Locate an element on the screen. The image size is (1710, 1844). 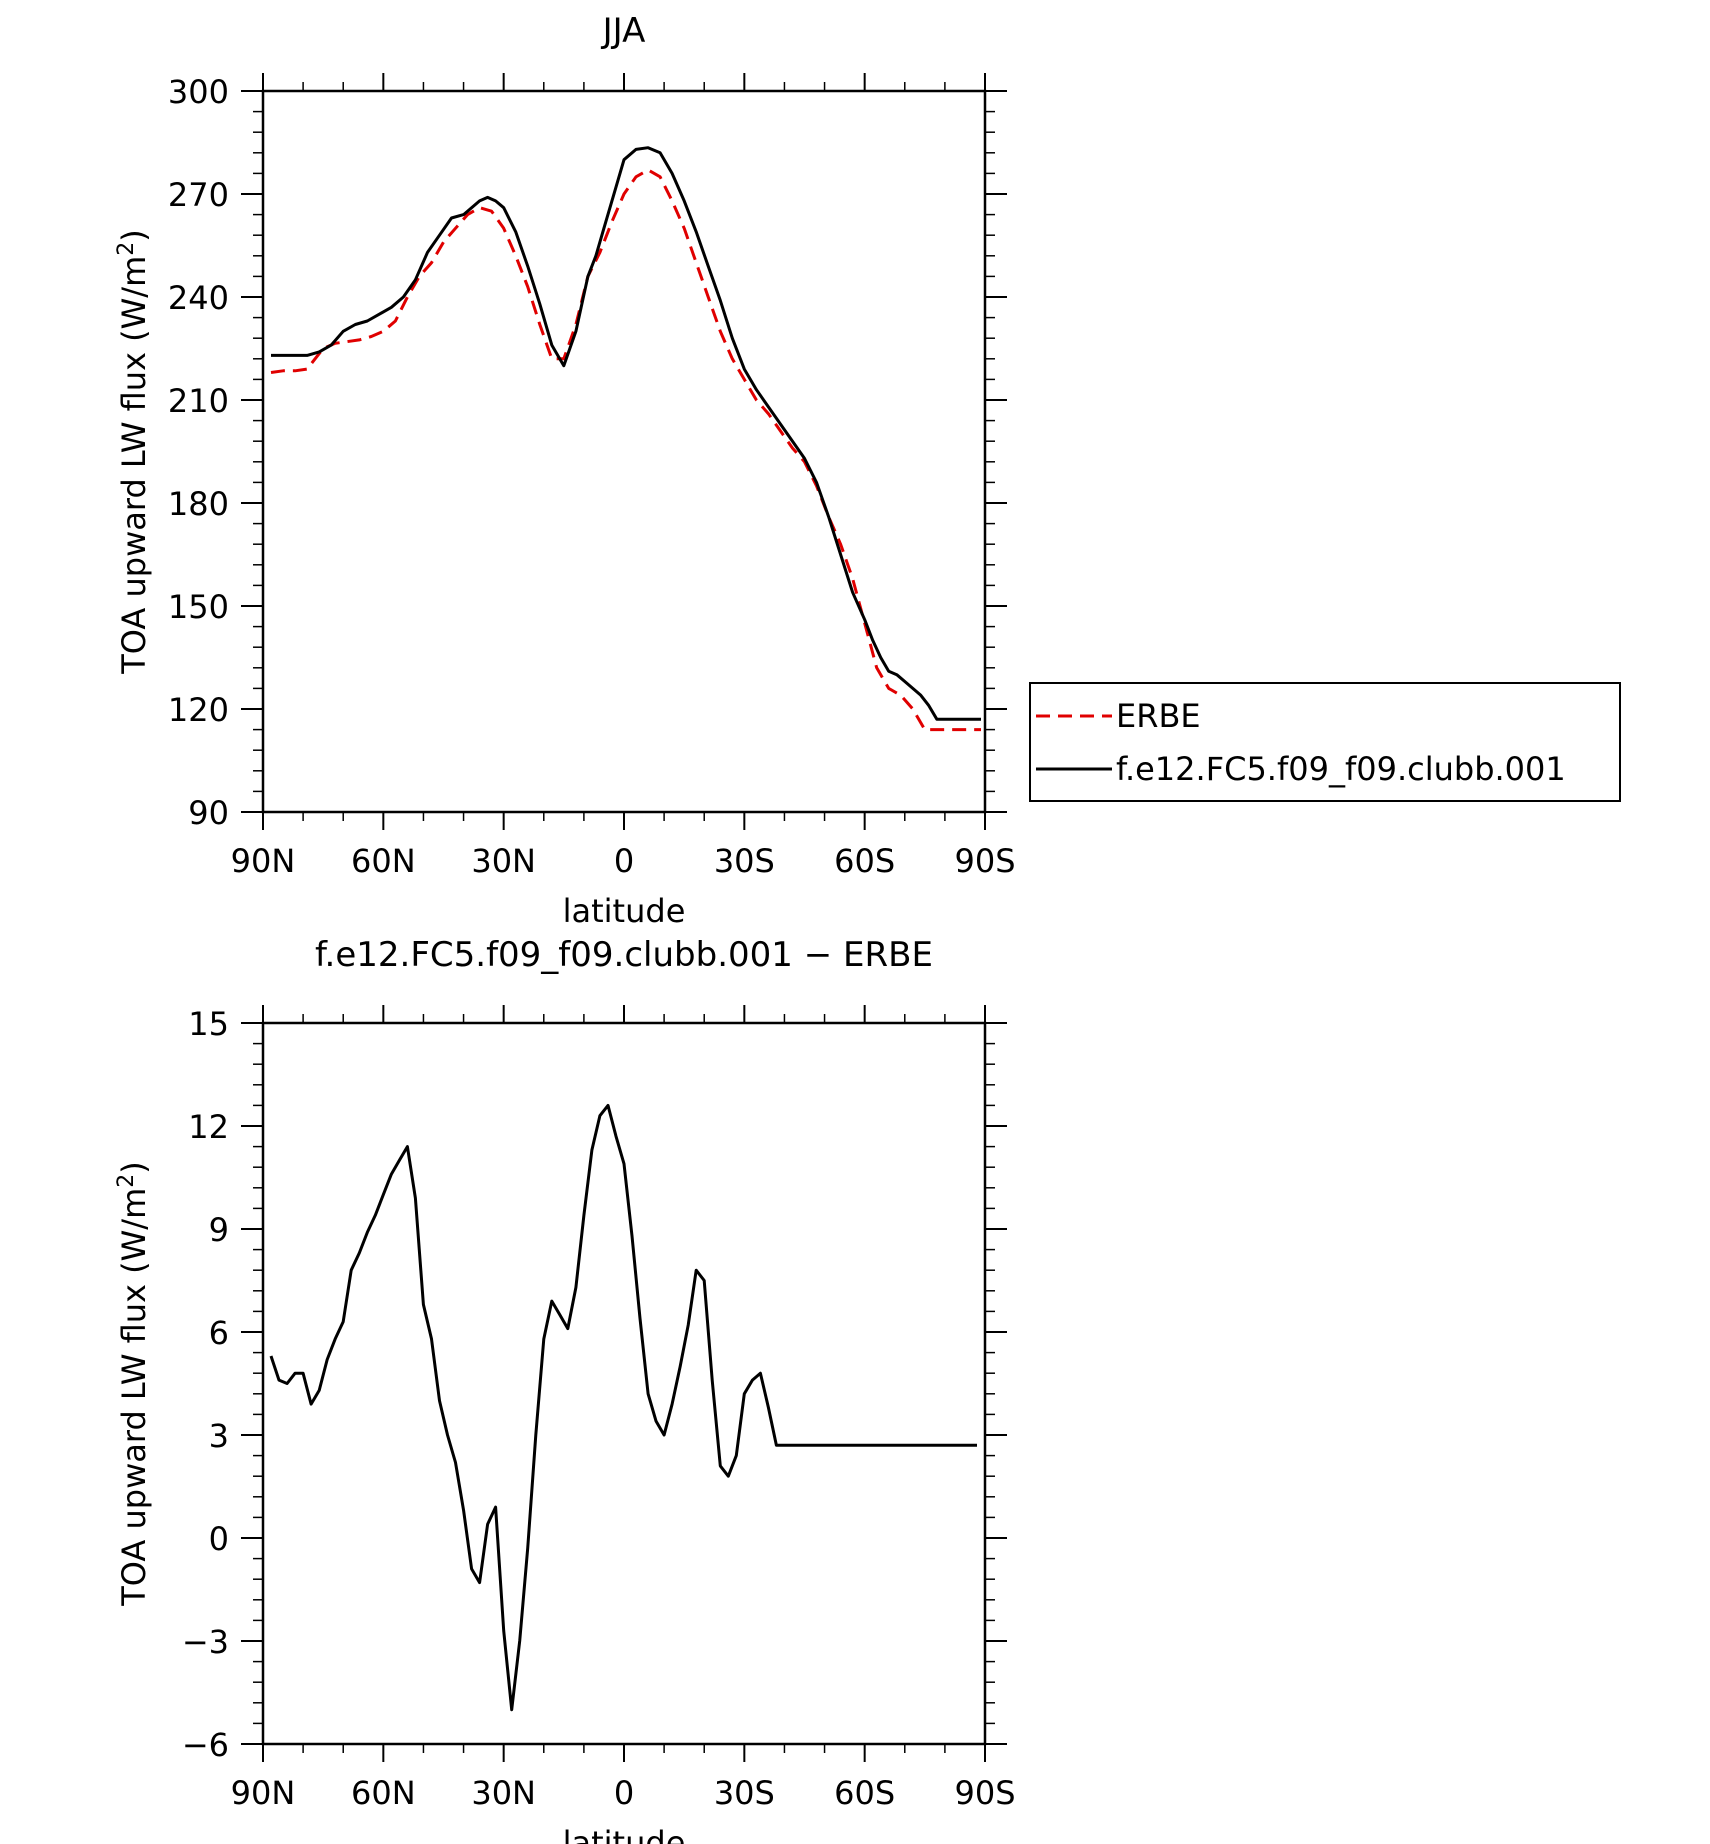
chart-title: JJA is located at coordinates (623, 31).